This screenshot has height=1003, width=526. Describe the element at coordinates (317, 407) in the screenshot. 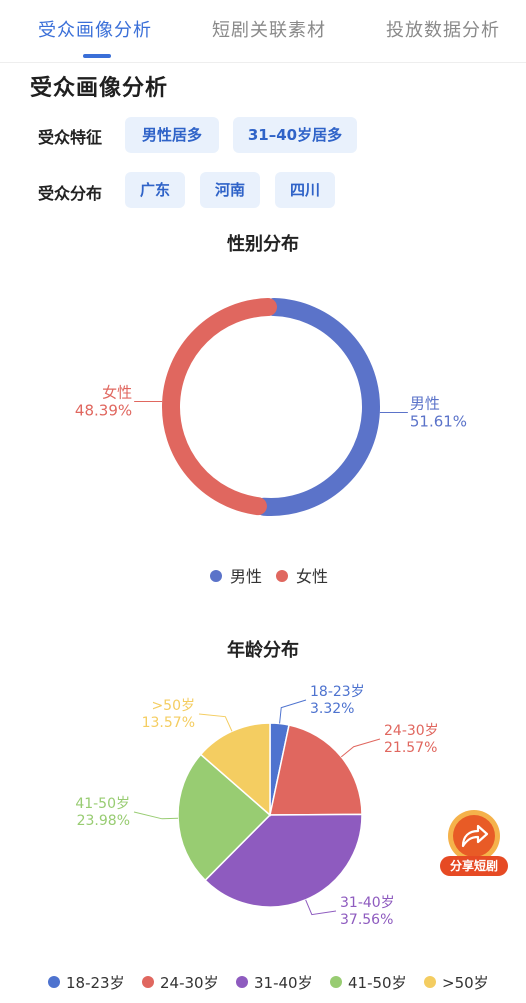

I see `gender-slice-male` at that location.